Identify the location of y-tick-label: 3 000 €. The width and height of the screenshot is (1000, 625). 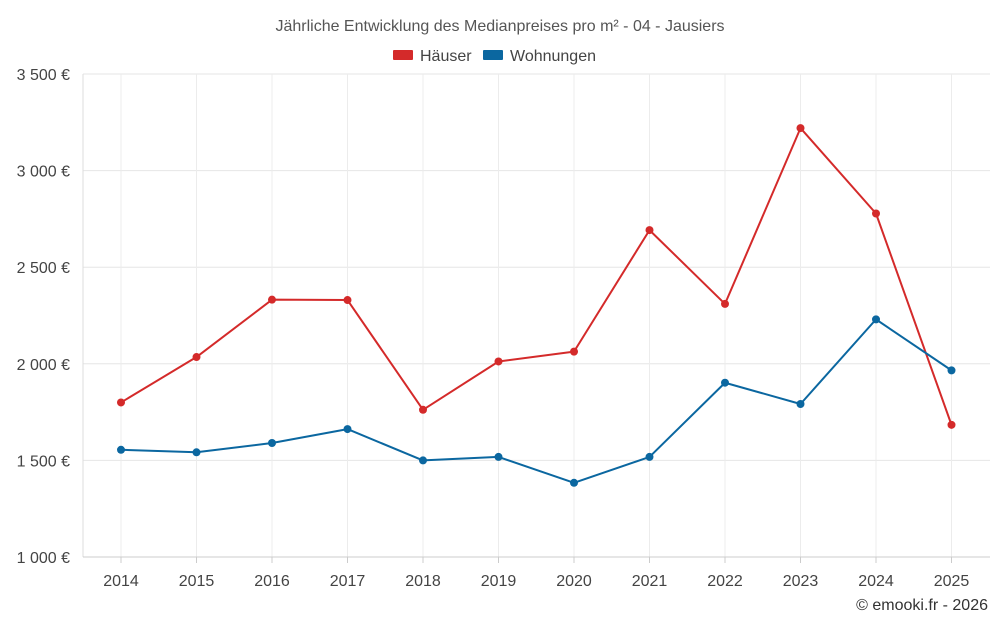
(43, 172).